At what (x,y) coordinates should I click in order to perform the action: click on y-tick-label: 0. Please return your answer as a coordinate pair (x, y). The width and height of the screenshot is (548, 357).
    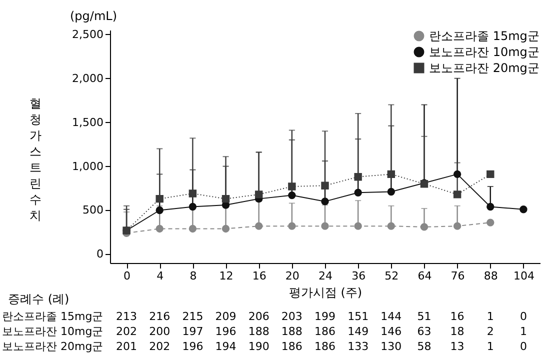
    Looking at the image, I should click on (100, 254).